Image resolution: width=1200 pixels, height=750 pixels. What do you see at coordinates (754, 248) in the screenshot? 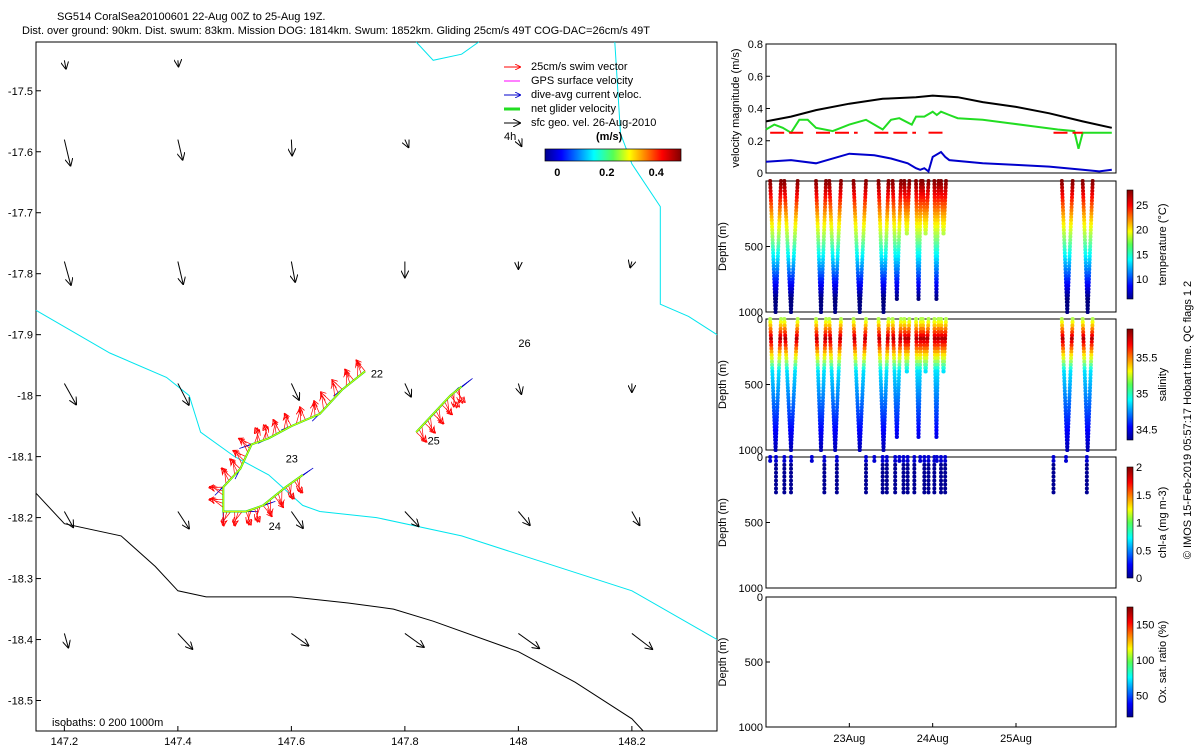
I see `profile-ytick-label: 500` at bounding box center [754, 248].